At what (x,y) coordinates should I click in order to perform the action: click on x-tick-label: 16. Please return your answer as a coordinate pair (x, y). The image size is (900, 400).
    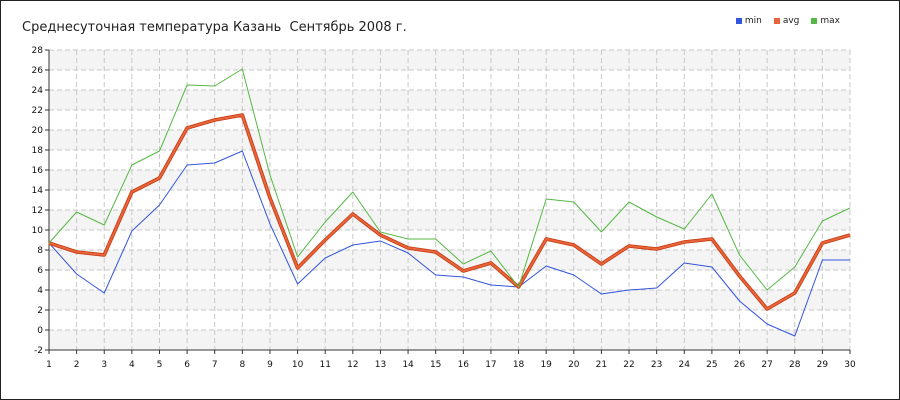
    Looking at the image, I should click on (464, 365).